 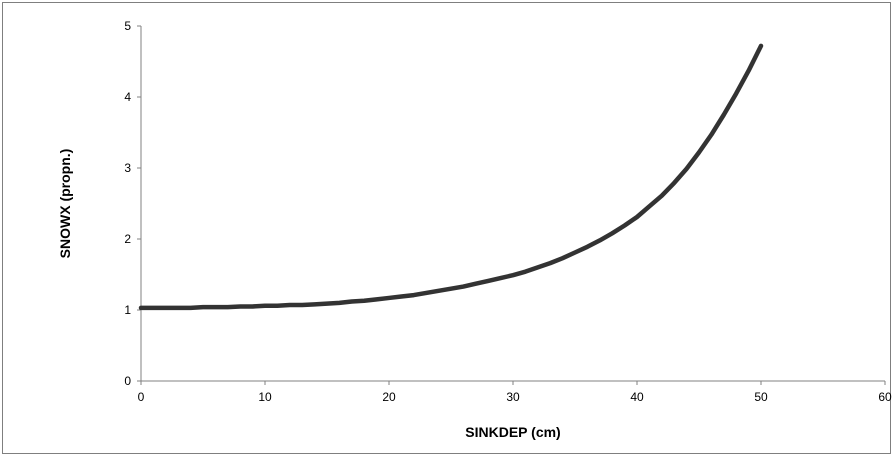 What do you see at coordinates (65, 204) in the screenshot?
I see `y-axis-title: SNOWX (propn.)` at bounding box center [65, 204].